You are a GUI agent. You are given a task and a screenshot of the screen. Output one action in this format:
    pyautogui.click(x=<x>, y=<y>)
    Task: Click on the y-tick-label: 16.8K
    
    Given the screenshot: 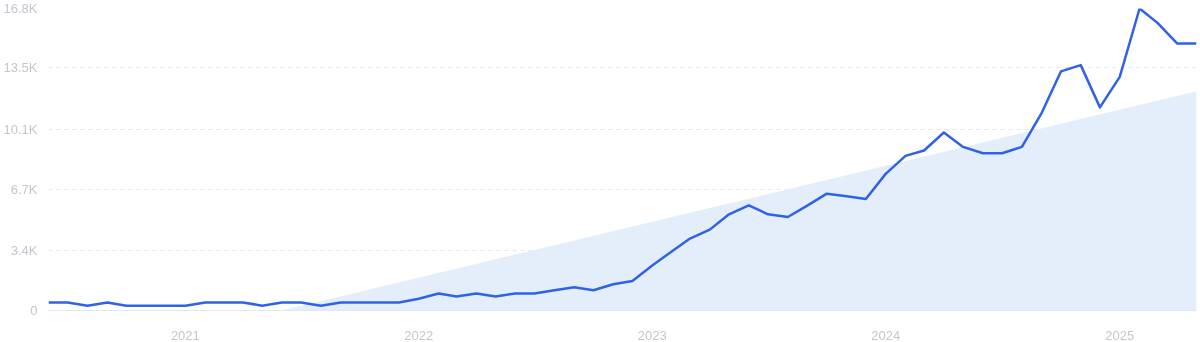 What is the action you would take?
    pyautogui.click(x=20, y=8)
    